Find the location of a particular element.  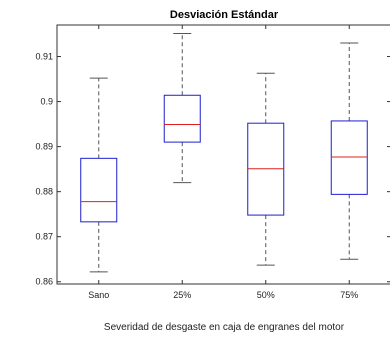

x-tick-label: 50% is located at coordinates (266, 295).